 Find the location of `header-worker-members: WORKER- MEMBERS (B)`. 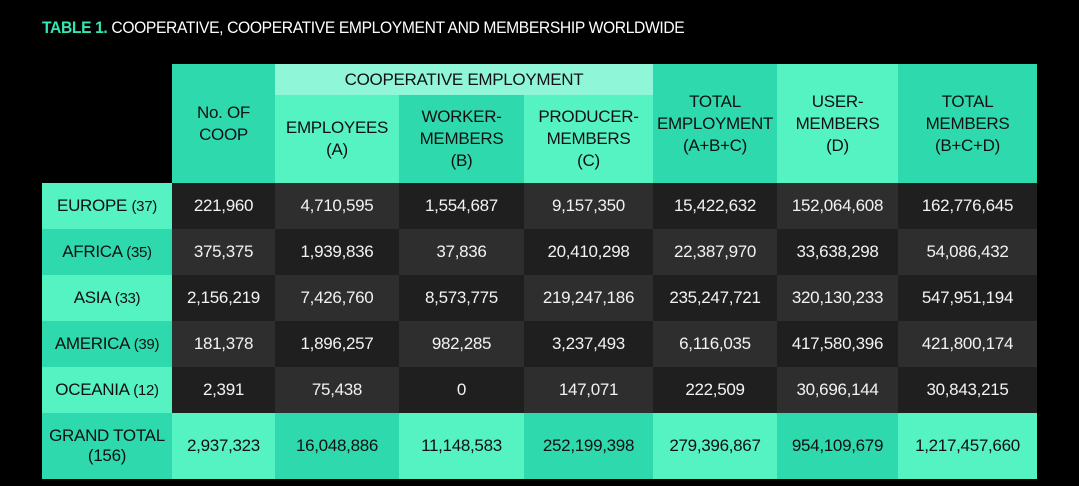

header-worker-members: WORKER- MEMBERS (B) is located at coordinates (461, 139).